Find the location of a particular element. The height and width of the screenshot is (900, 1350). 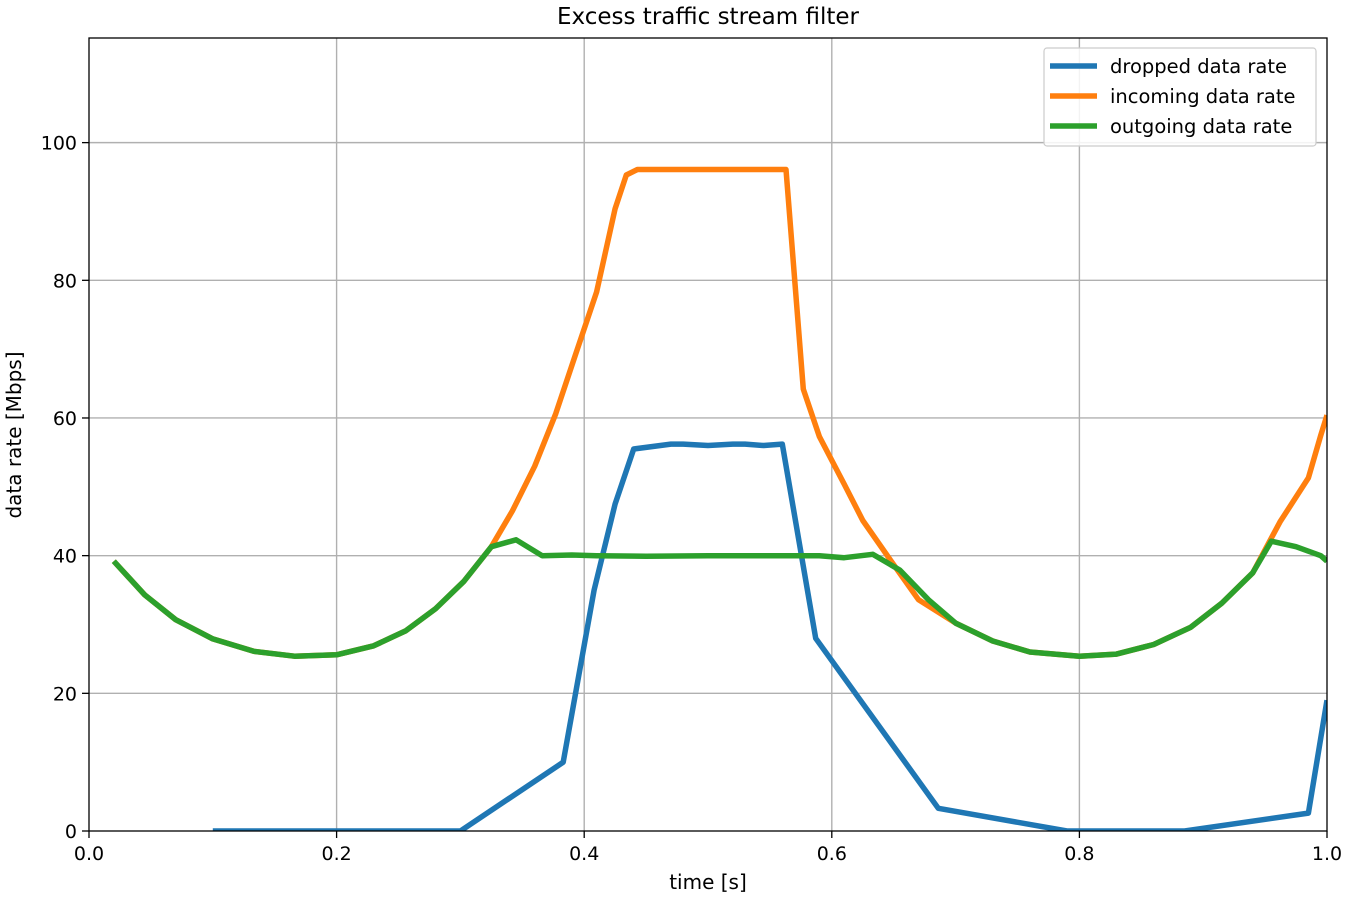

y-tick-label: 20 is located at coordinates (65, 694).